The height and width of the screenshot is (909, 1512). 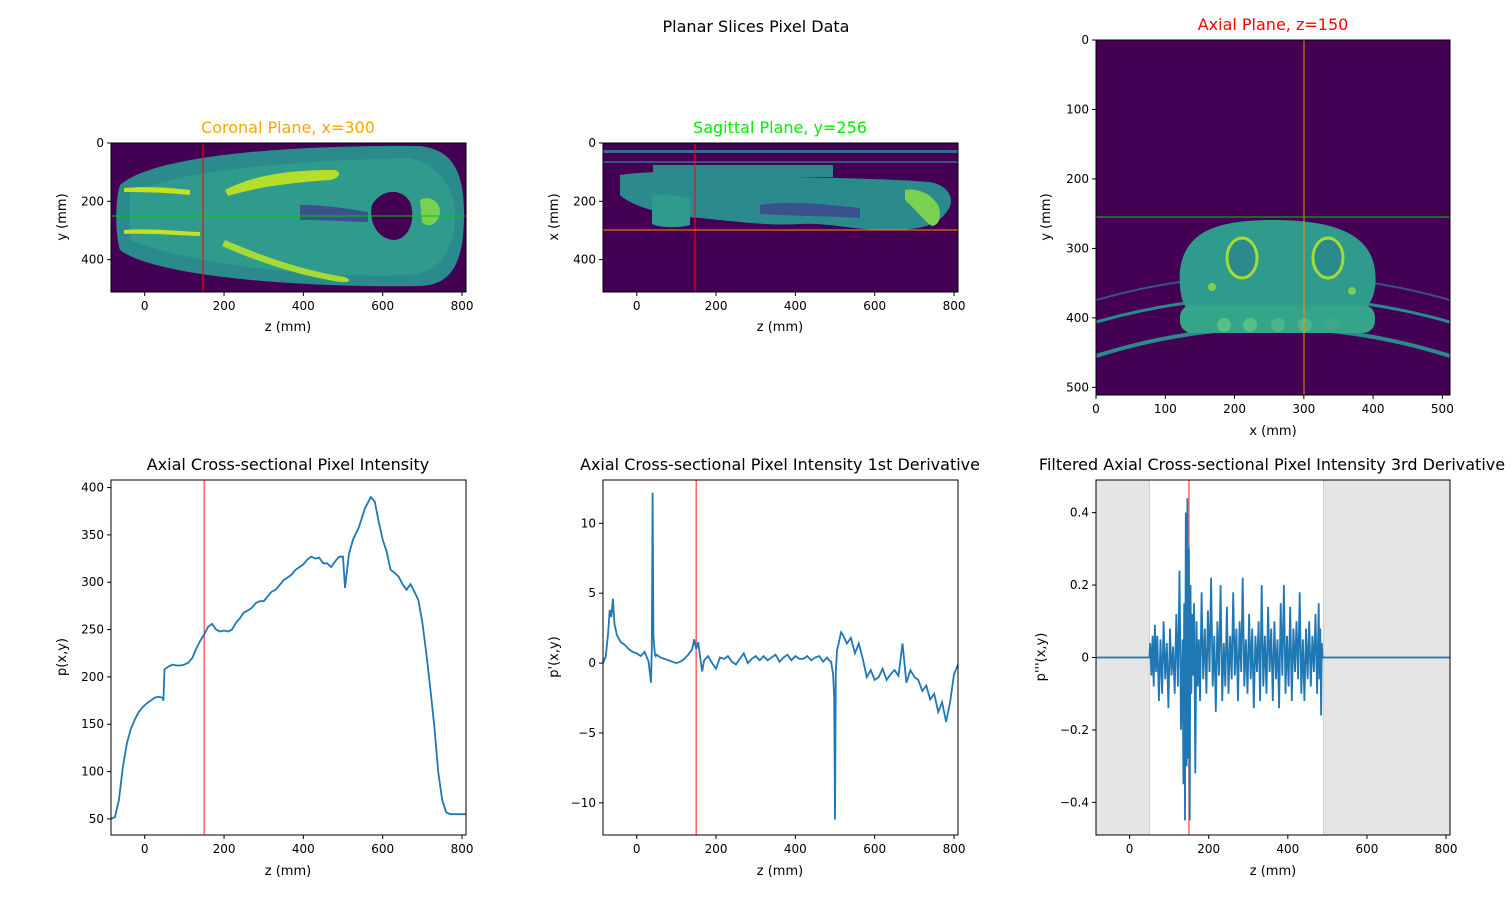 I want to click on sagittal-xlabel: z (mm), so click(x=780, y=327).